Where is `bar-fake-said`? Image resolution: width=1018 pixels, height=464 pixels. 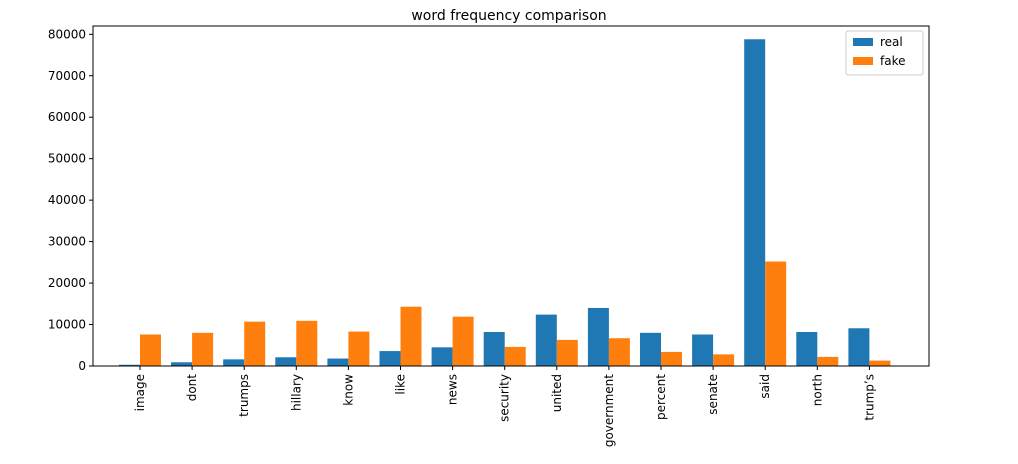 bar-fake-said is located at coordinates (776, 313).